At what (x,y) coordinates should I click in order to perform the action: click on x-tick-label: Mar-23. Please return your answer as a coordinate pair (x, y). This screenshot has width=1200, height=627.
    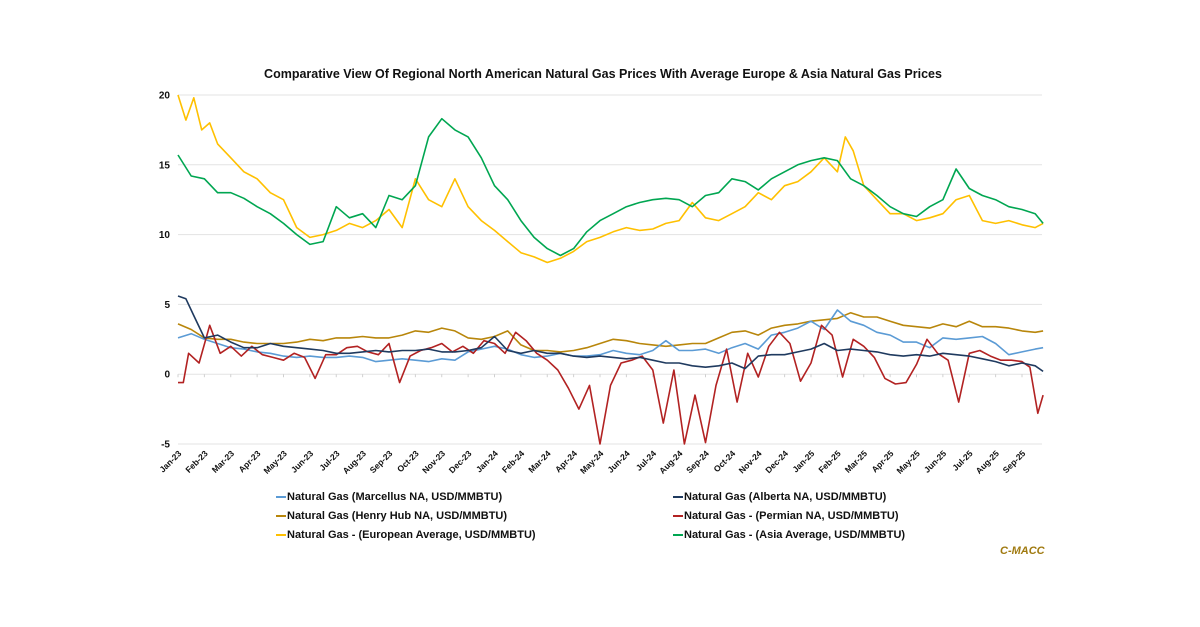
    Looking at the image, I should click on (223, 461).